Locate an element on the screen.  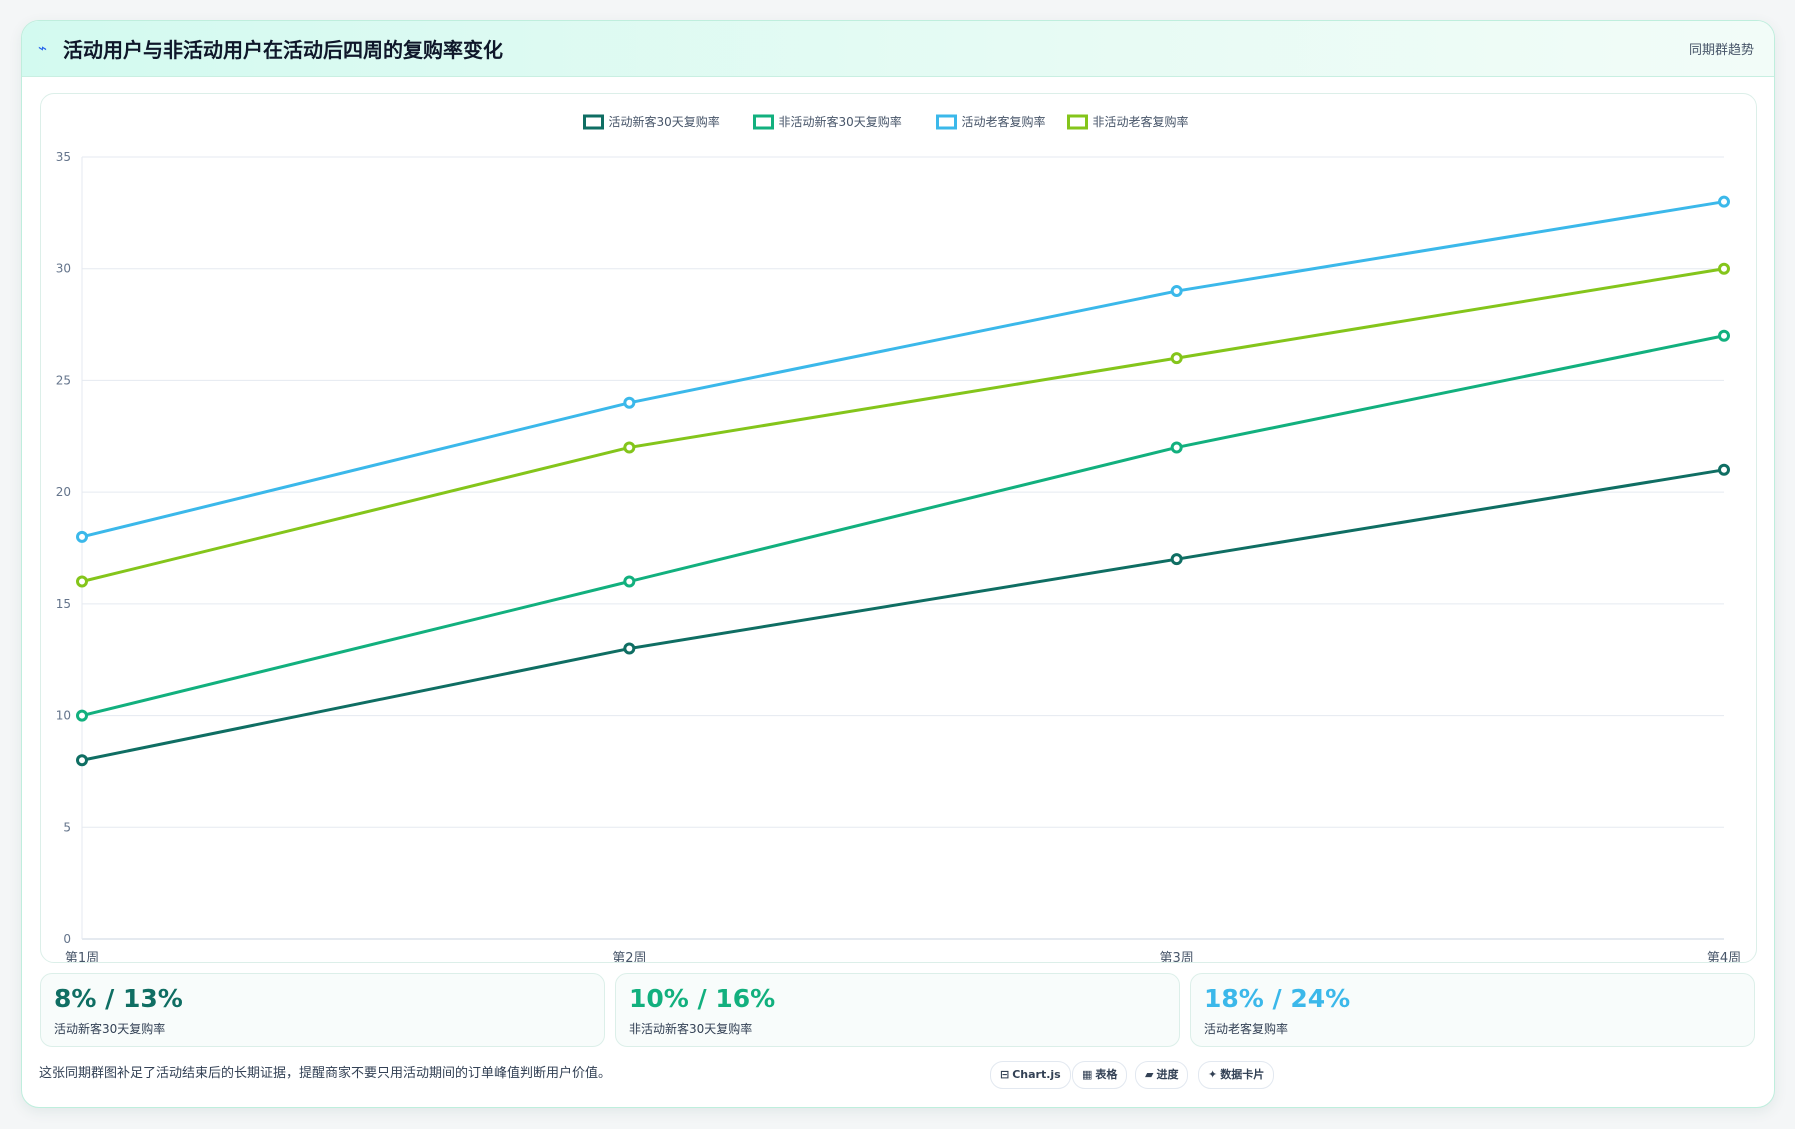
chip-data-card: ✦ 数据卡片 is located at coordinates (1236, 1075).